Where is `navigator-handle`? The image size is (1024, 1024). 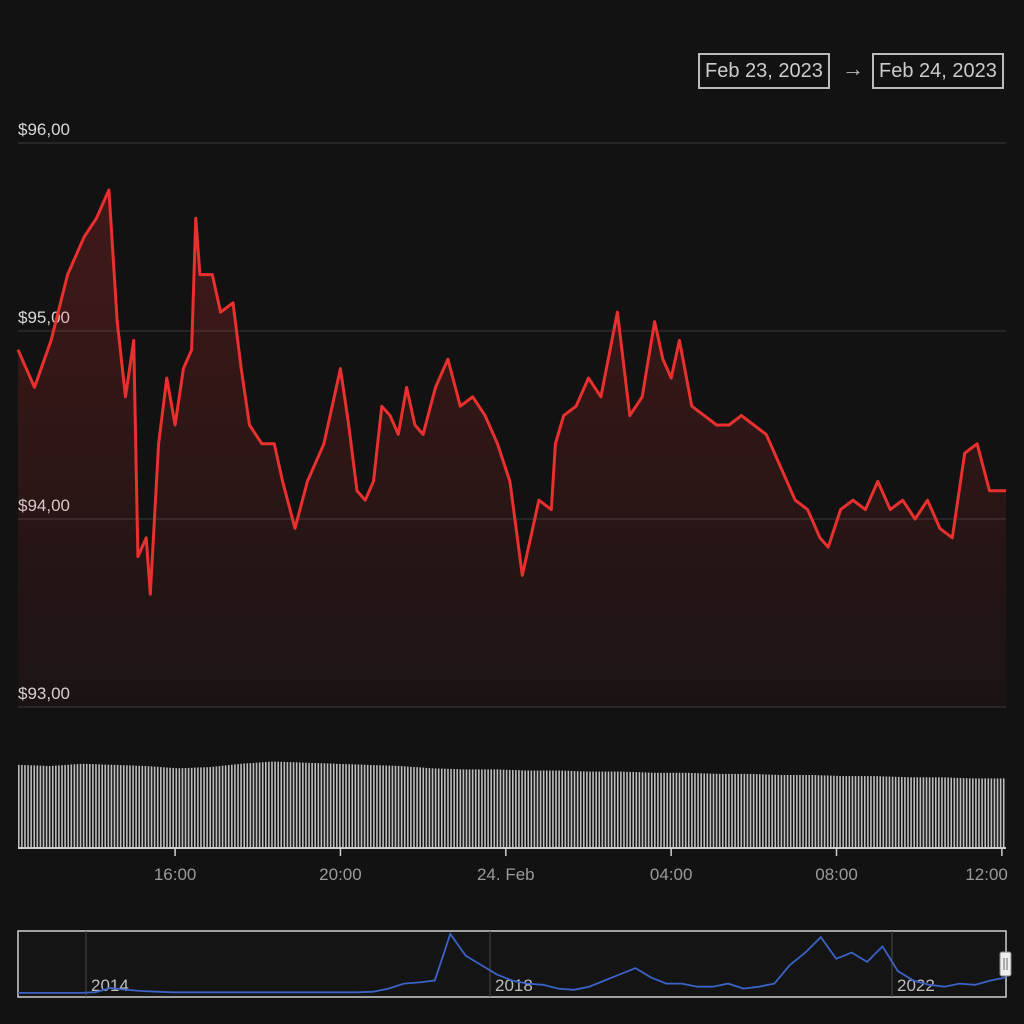 navigator-handle is located at coordinates (1005, 964).